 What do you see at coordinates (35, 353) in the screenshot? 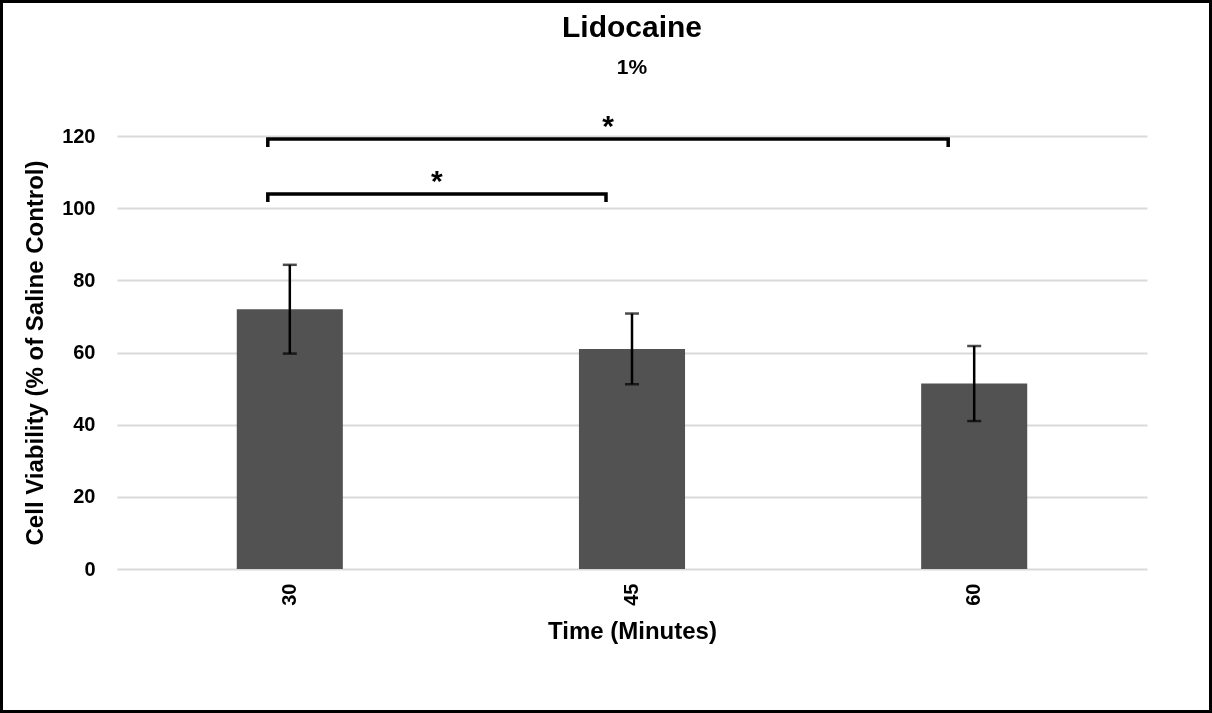
I see `y-axis-title: Cell Viability (% of Saline Control)` at bounding box center [35, 353].